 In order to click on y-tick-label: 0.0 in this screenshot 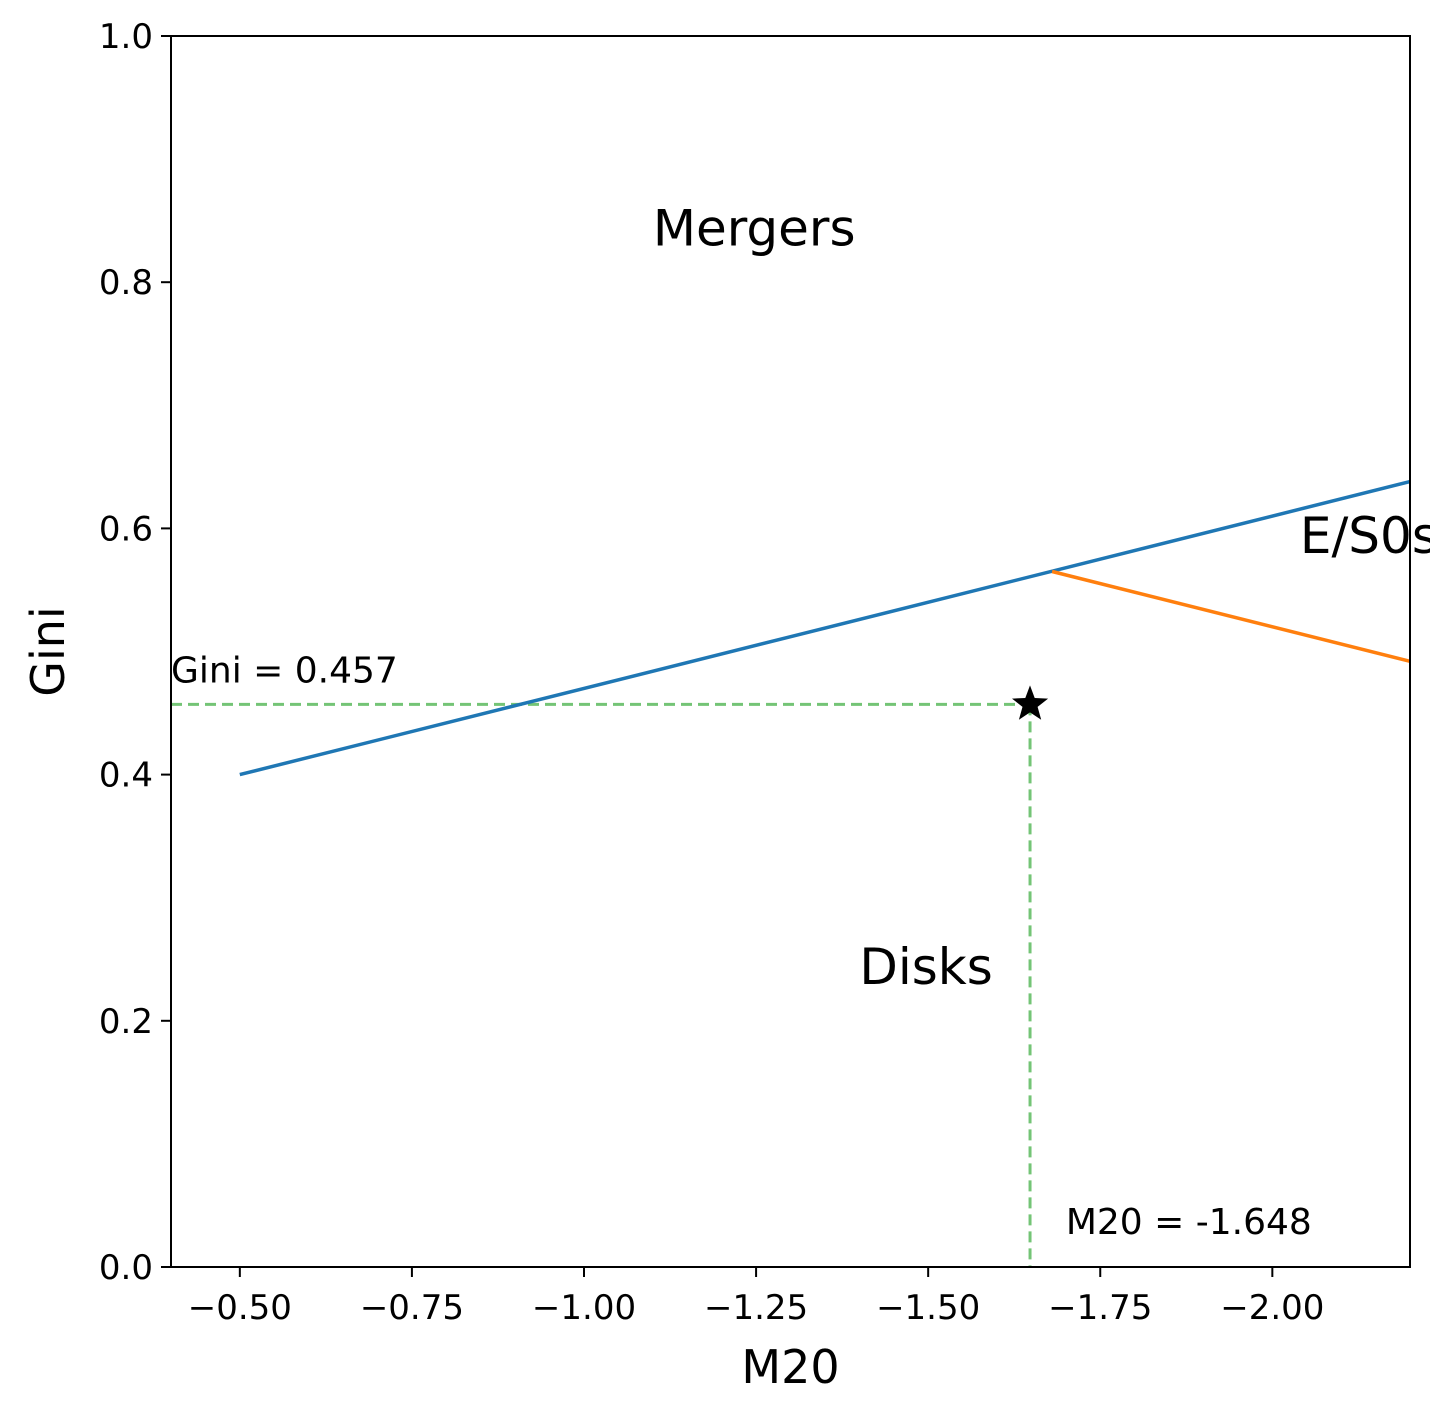, I will do `click(126, 1268)`.